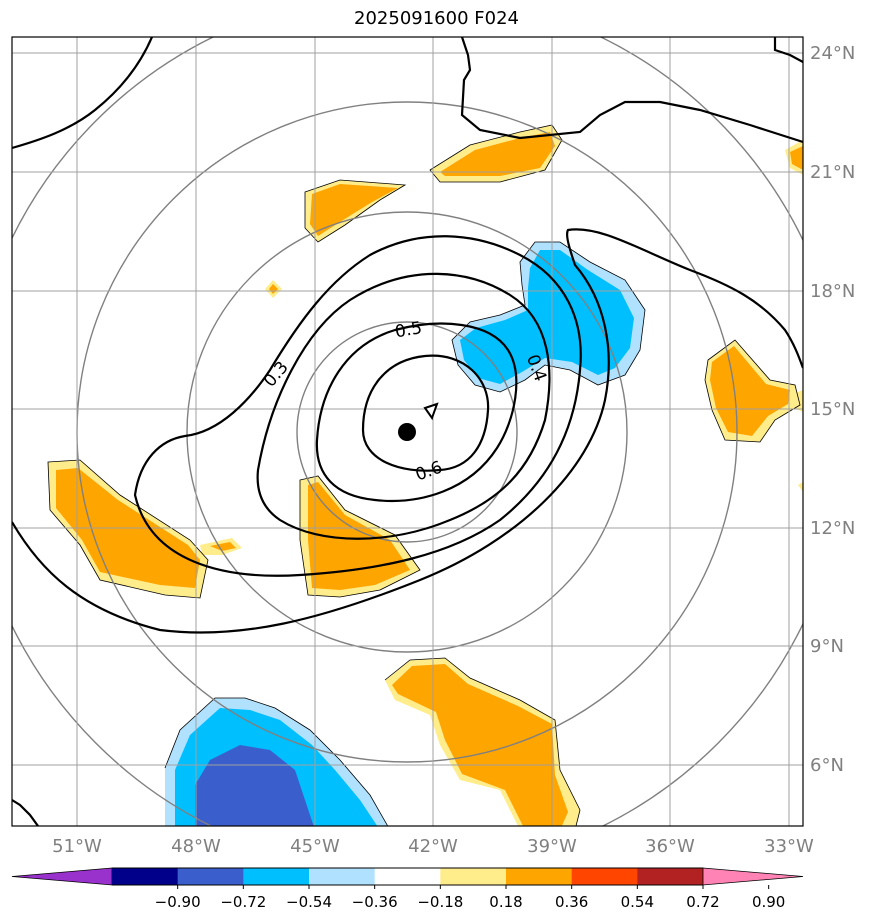  What do you see at coordinates (436, 18) in the screenshot?
I see `map-title: 2025091600 F024` at bounding box center [436, 18].